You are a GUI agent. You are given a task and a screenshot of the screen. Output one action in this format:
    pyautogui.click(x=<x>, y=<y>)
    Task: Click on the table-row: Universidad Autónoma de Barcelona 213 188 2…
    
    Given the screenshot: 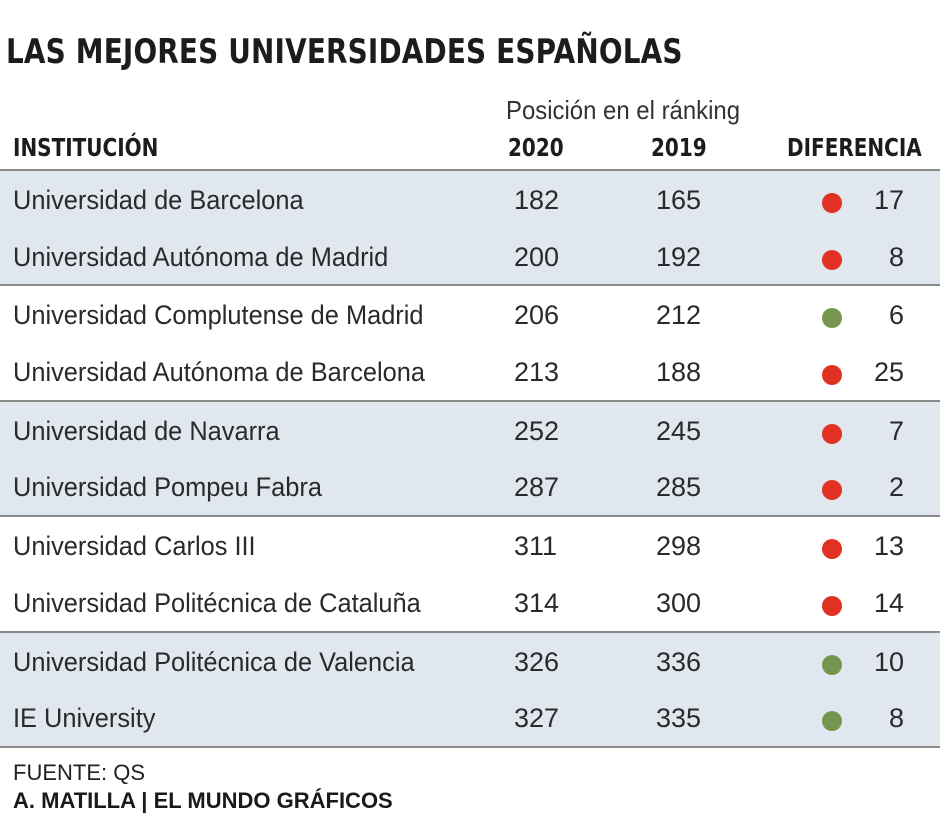 What is the action you would take?
    pyautogui.click(x=470, y=371)
    